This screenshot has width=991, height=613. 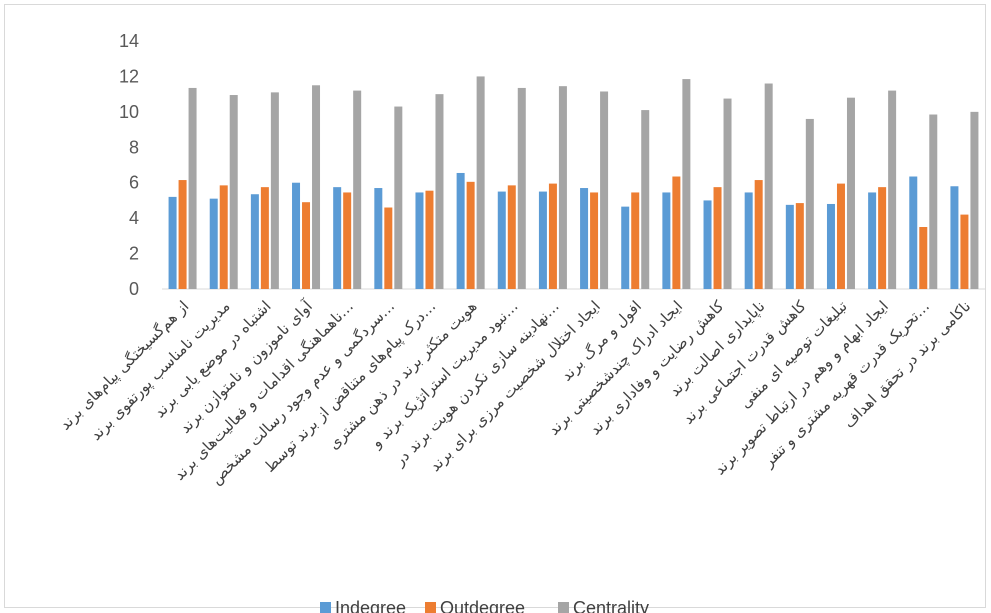 What do you see at coordinates (611, 605) in the screenshot?
I see `legend-label-centrality: Centrality` at bounding box center [611, 605].